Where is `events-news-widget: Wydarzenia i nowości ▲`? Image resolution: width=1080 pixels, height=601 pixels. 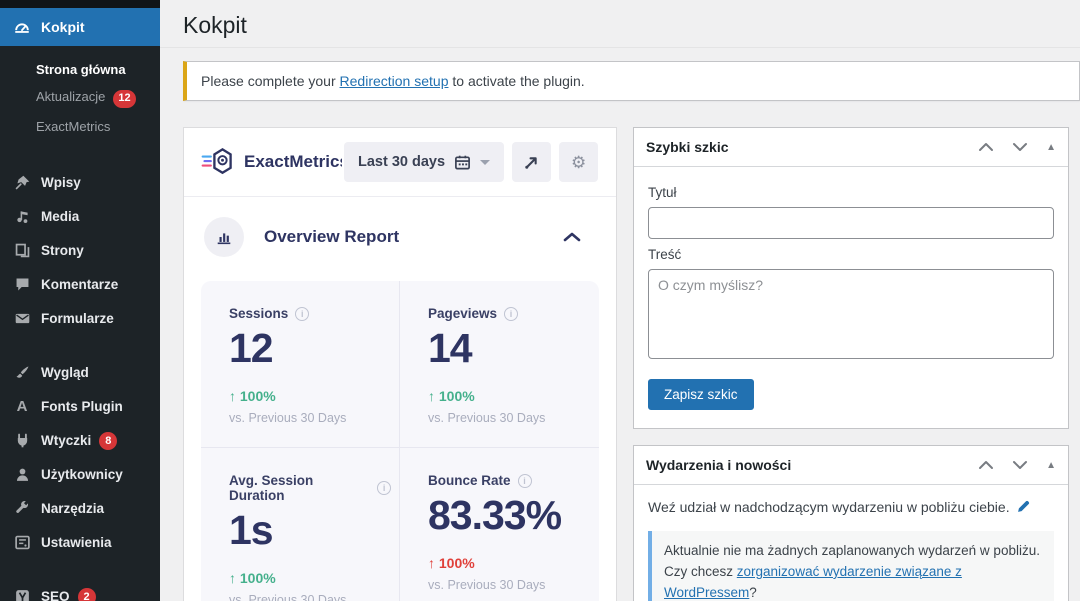 events-news-widget: Wydarzenia i nowości ▲ is located at coordinates (851, 523).